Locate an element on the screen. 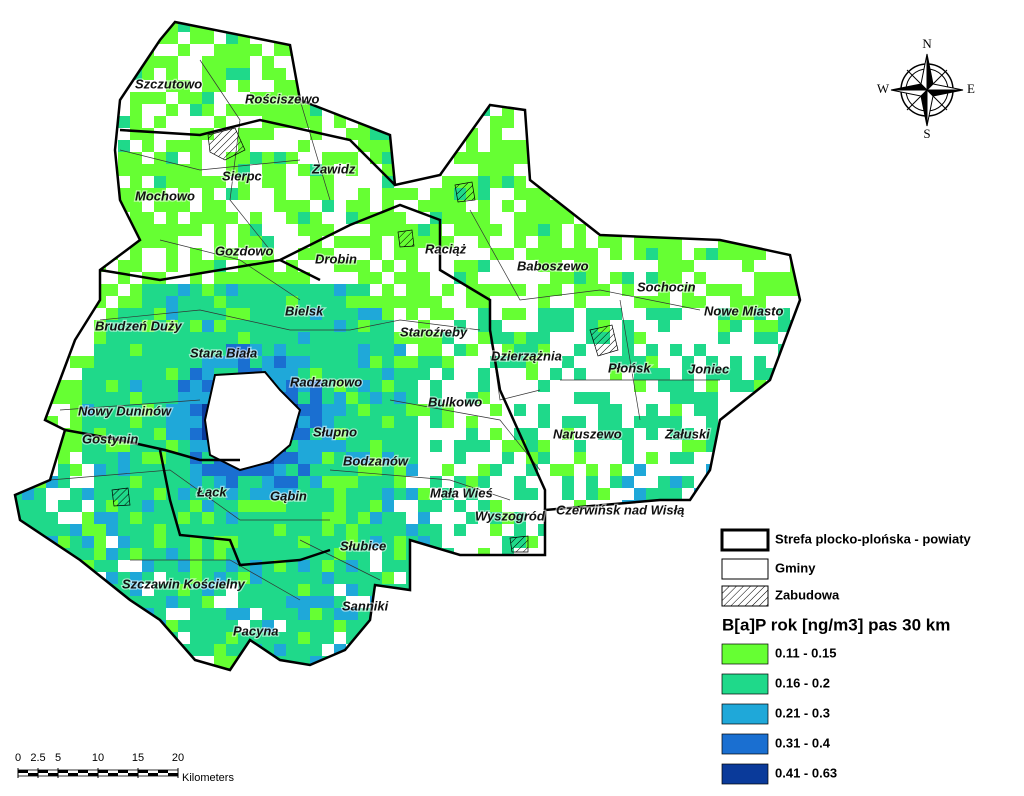  place-label: Staroźreby is located at coordinates (434, 331).